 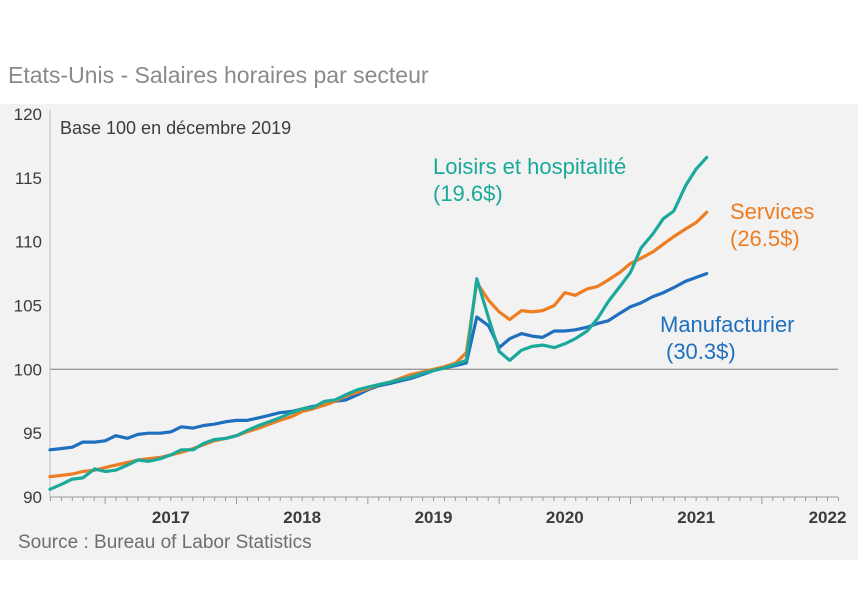 What do you see at coordinates (28, 114) in the screenshot?
I see `y-tick-label: 120` at bounding box center [28, 114].